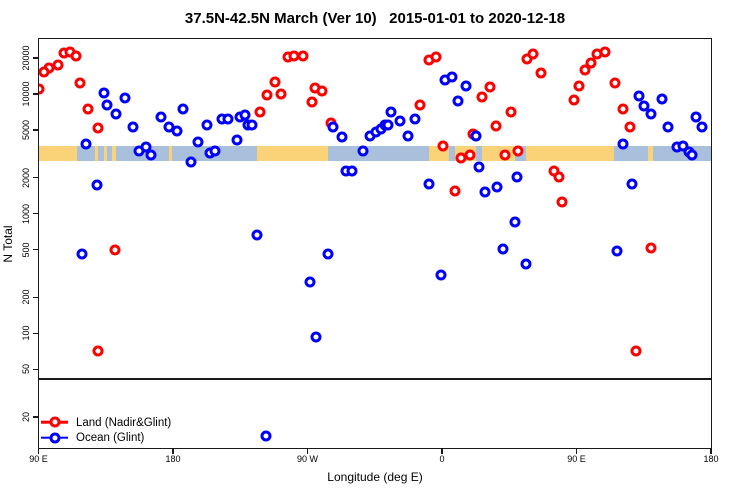  Describe the element at coordinates (307, 451) in the screenshot. I see `x-tick` at that location.